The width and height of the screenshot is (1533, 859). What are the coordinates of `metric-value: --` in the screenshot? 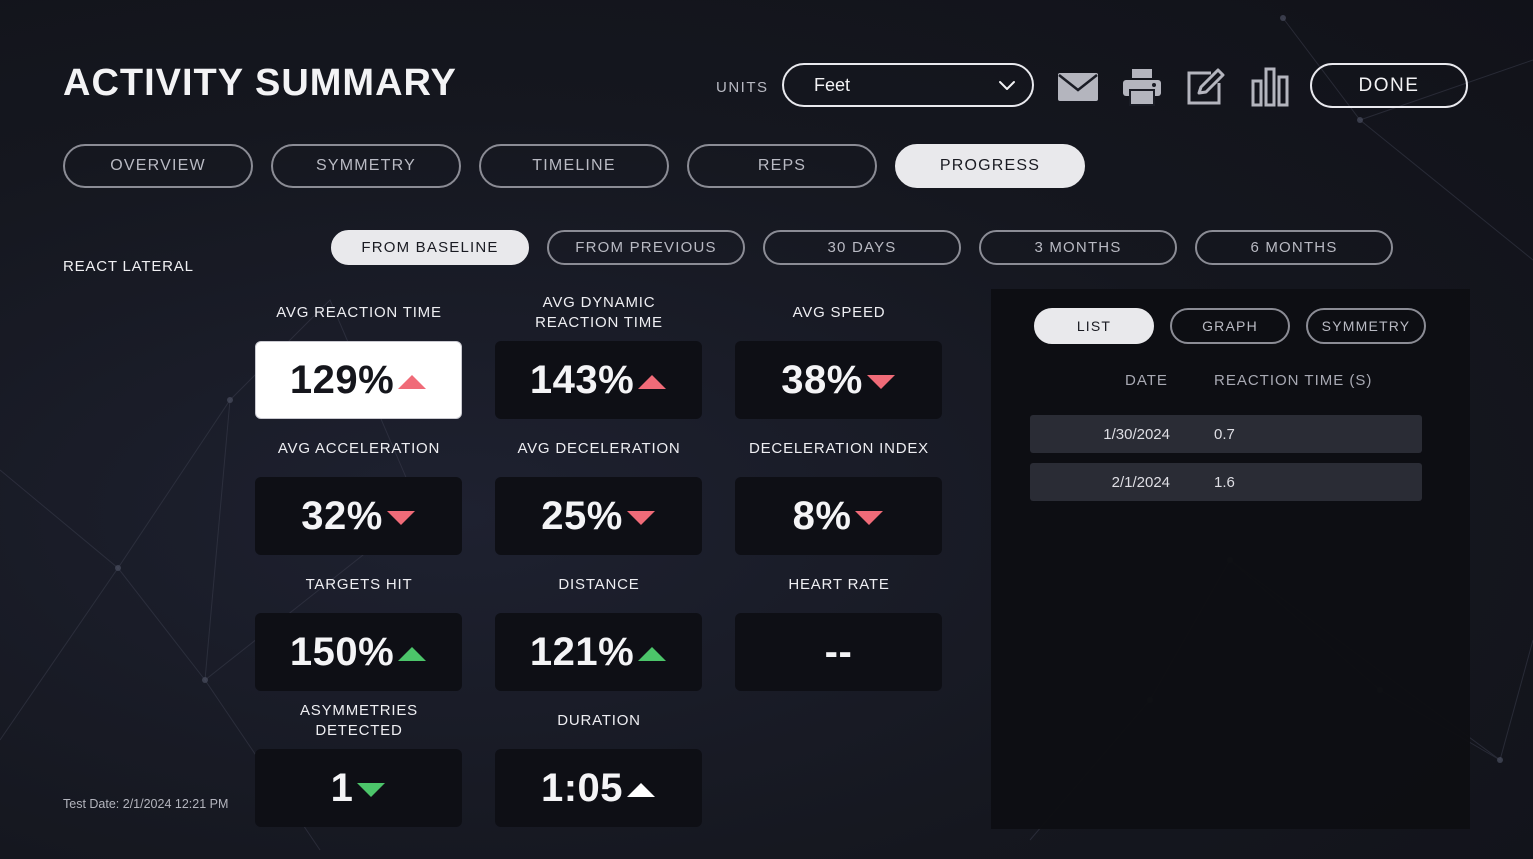 It's located at (838, 651).